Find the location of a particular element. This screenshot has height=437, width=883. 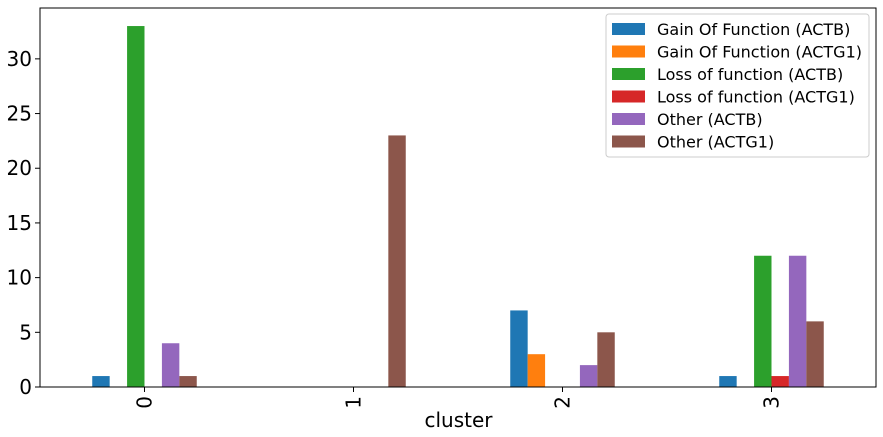

y-axis: 0 5 10 15 20 25 30 is located at coordinates (23, 223).